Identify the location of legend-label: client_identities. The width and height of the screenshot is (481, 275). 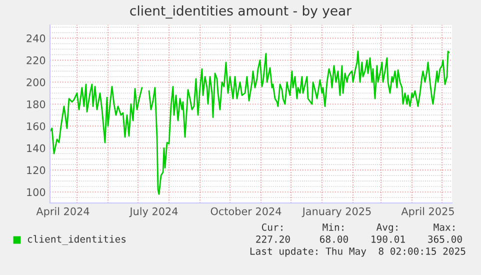
(77, 240).